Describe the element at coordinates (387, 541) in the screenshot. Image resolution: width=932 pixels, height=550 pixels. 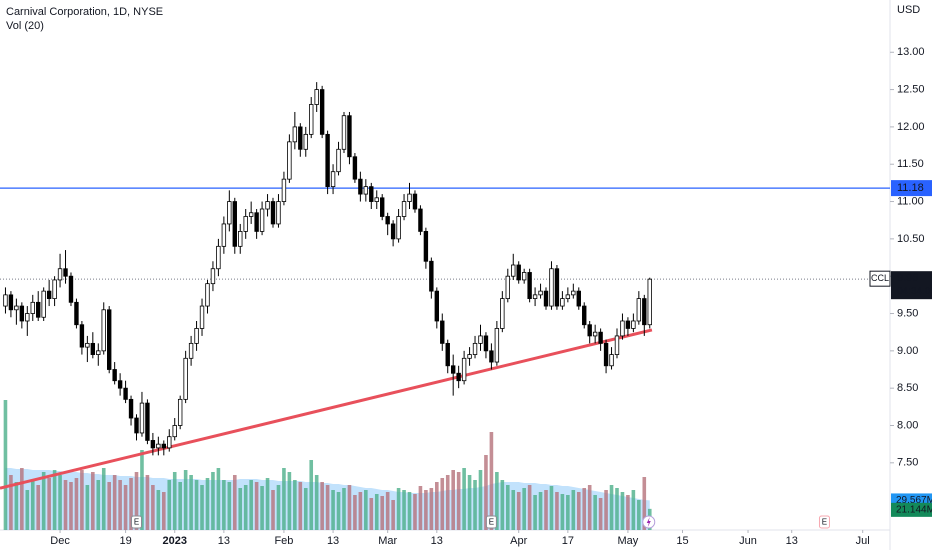
I see `x-tick-label: Mar` at that location.